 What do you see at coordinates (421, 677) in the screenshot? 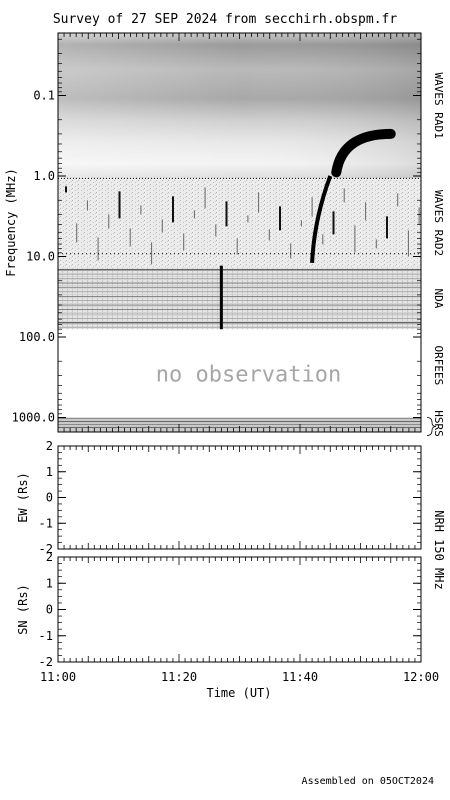
I see `x-tick-label: 12:00` at bounding box center [421, 677].